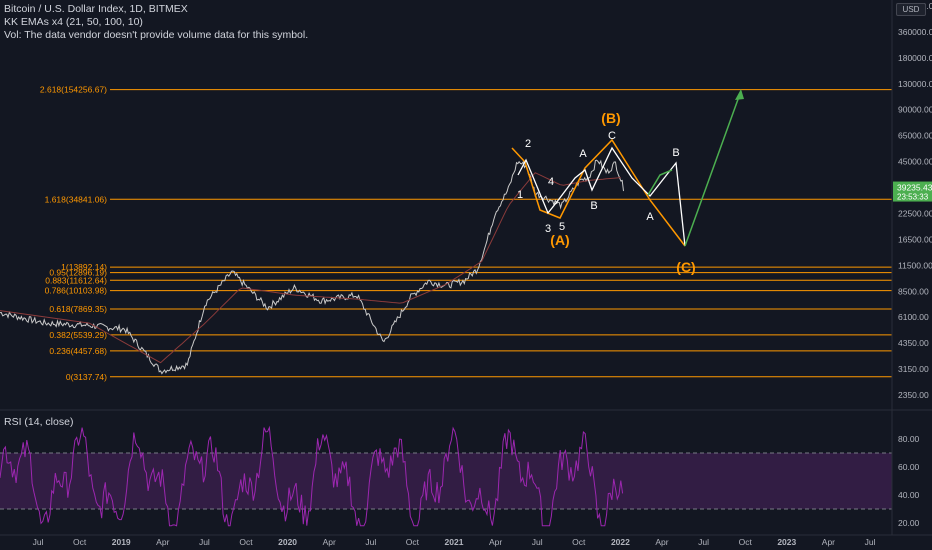  What do you see at coordinates (786, 542) in the screenshot?
I see `time-axis-label: 2023` at bounding box center [786, 542].